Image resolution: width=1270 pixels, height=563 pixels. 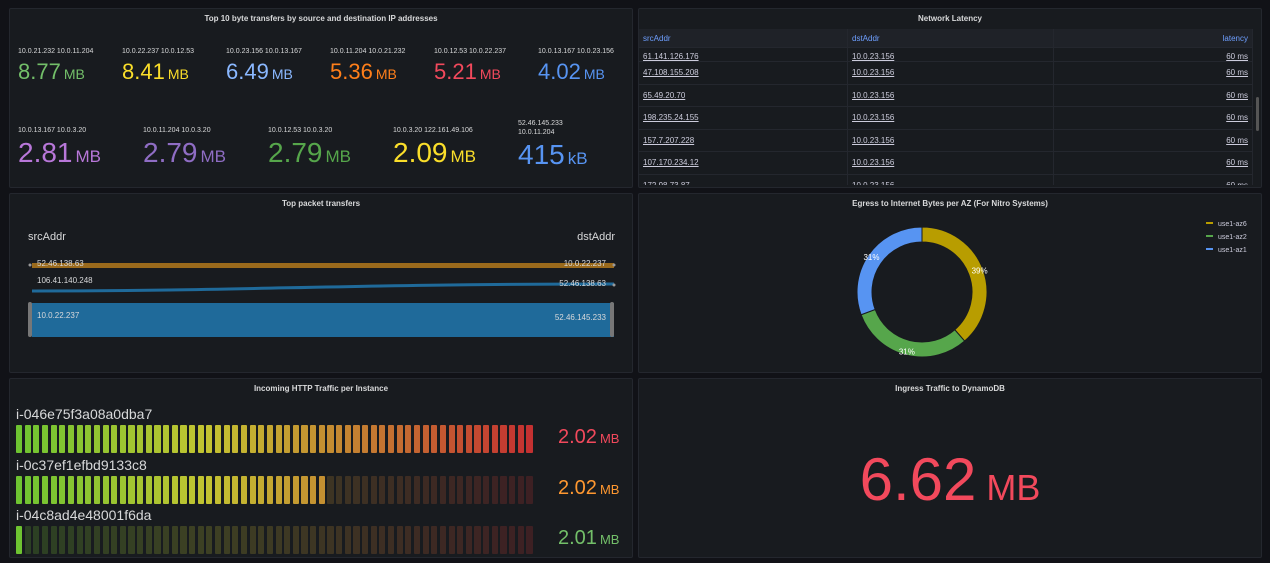 What do you see at coordinates (596, 237) in the screenshot?
I see `target-header: dstAddr` at bounding box center [596, 237].